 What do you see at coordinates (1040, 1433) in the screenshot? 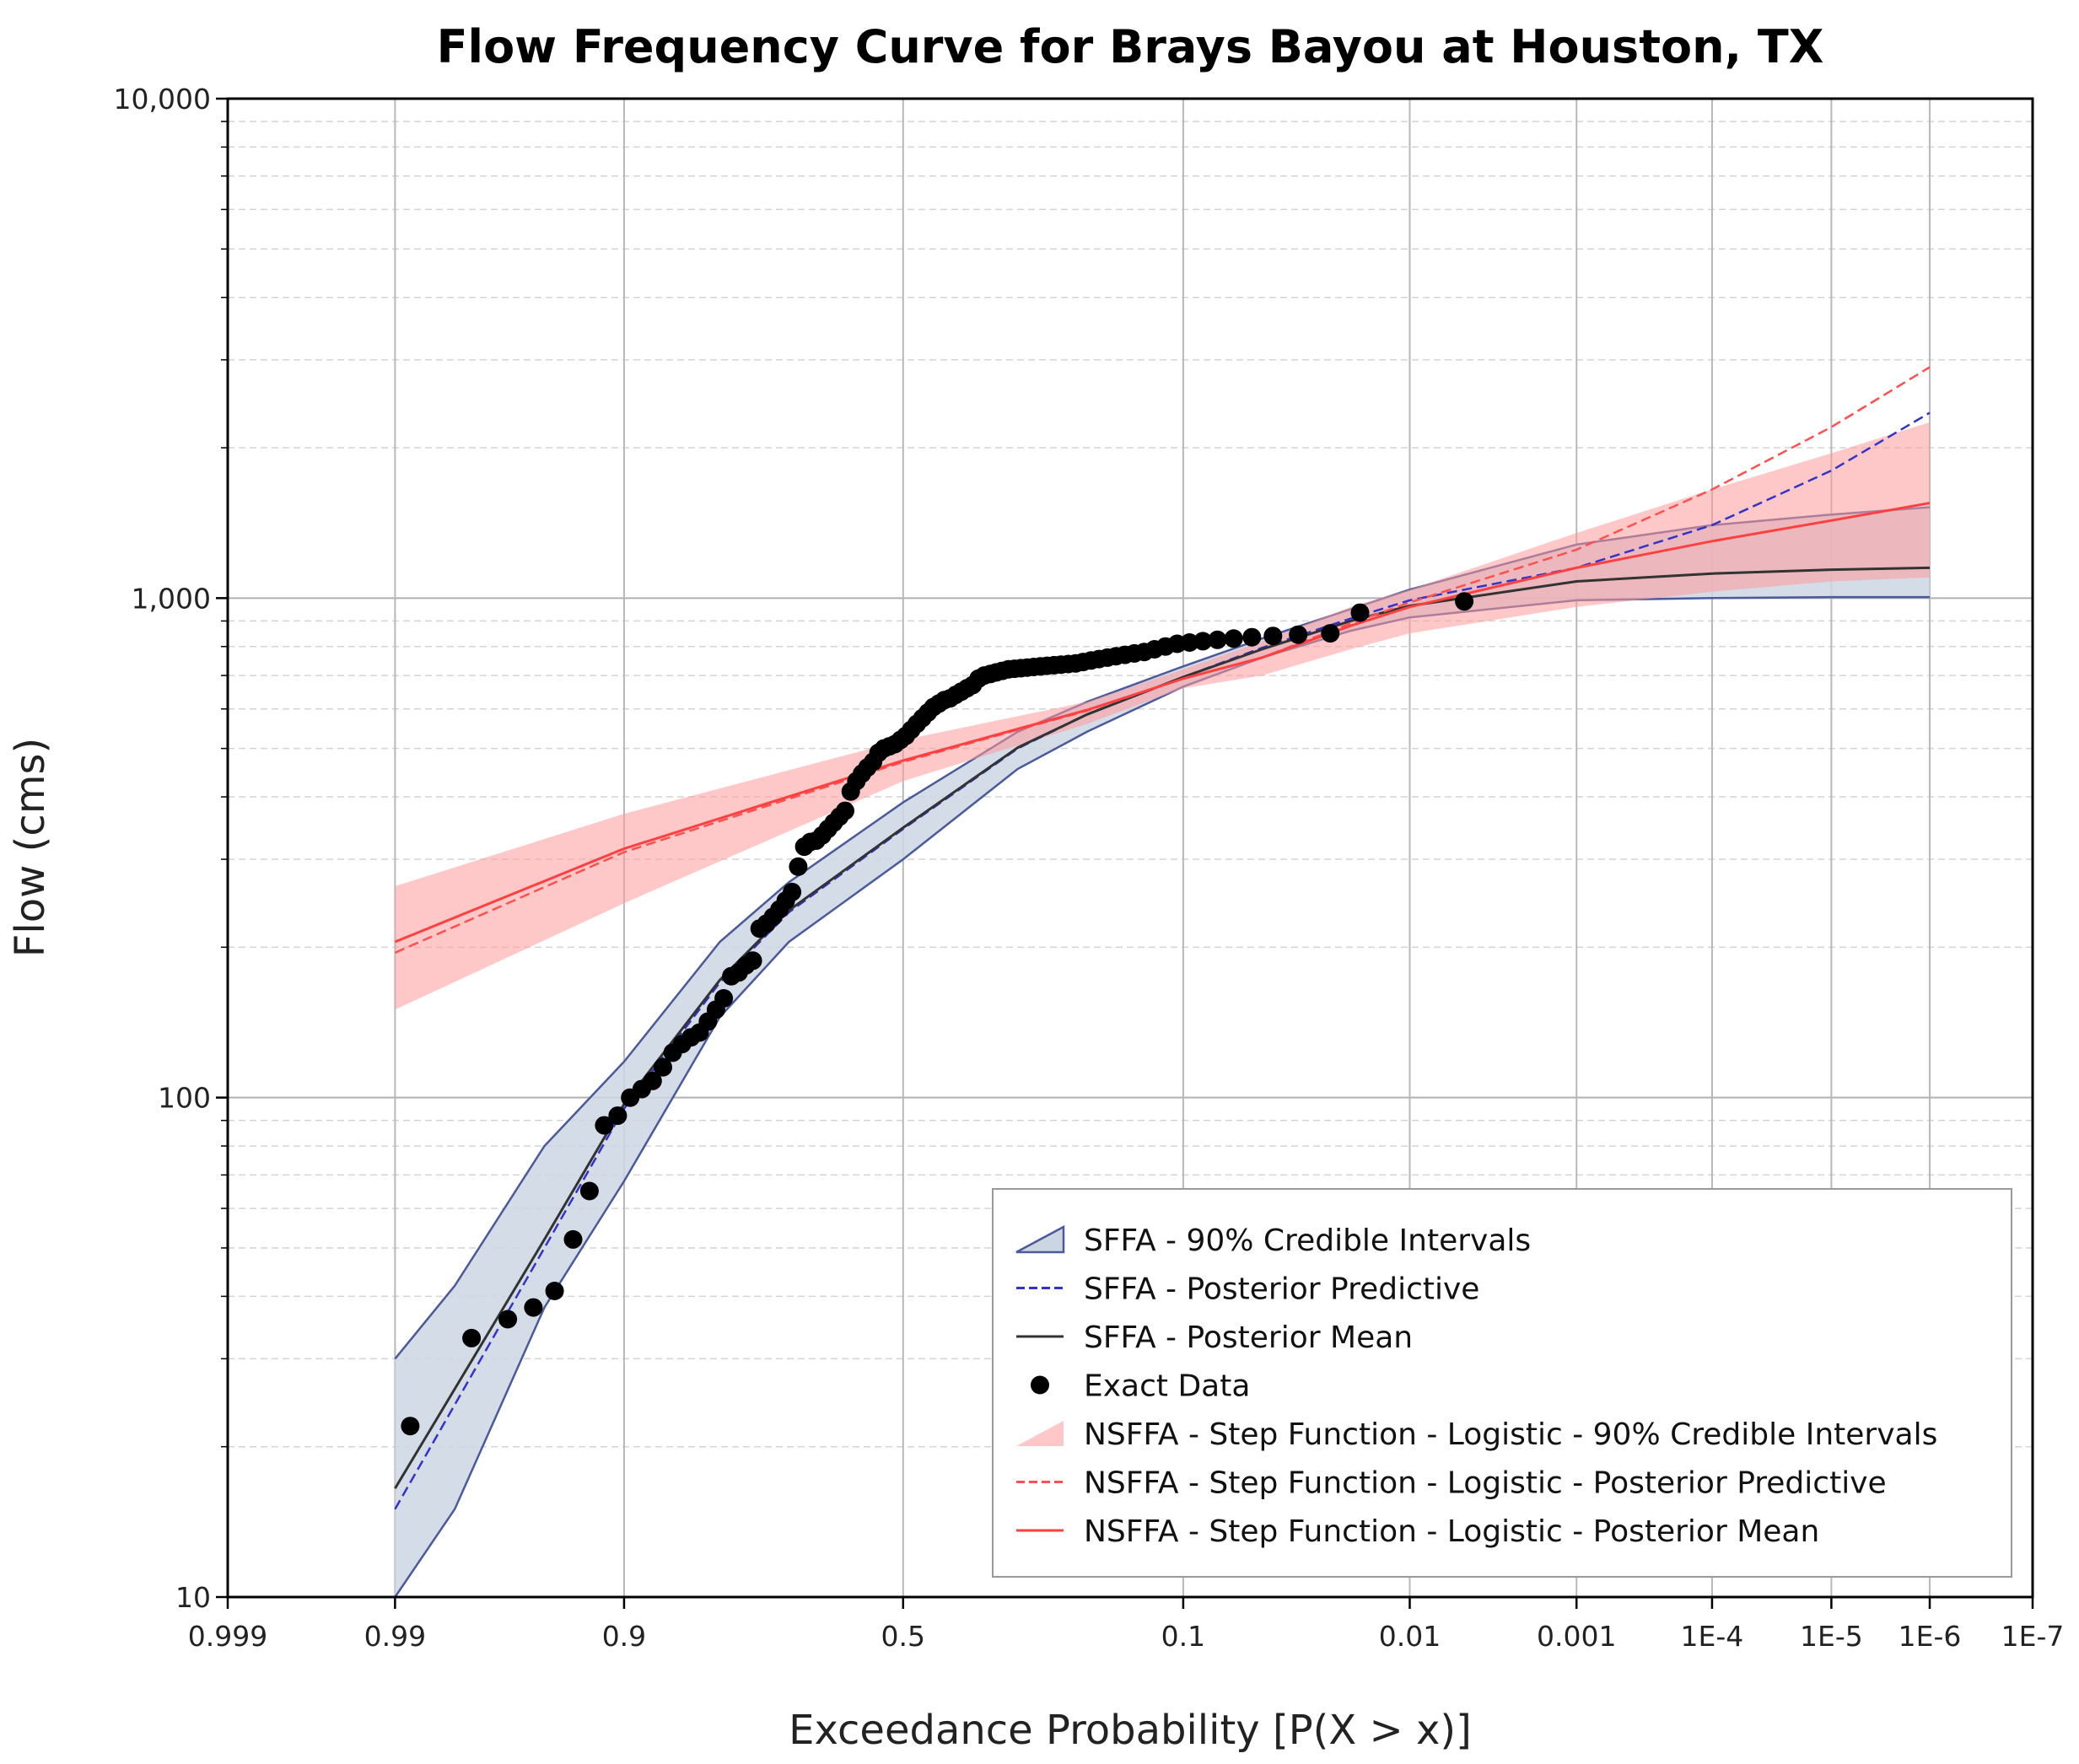
I see `legend-swatch-nsffa-band` at bounding box center [1040, 1433].